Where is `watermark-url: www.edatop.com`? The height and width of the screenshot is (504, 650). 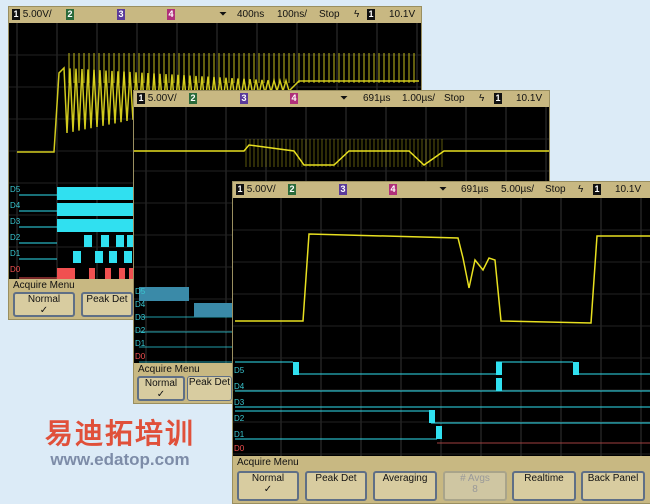 watermark-url: www.edatop.com is located at coordinates (120, 459).